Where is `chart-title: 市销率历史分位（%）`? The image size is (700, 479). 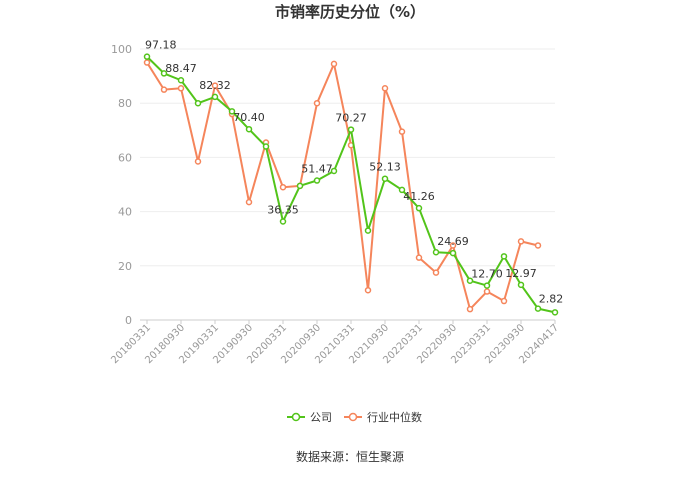 chart-title: 市销率历史分位（%） is located at coordinates (350, 12).